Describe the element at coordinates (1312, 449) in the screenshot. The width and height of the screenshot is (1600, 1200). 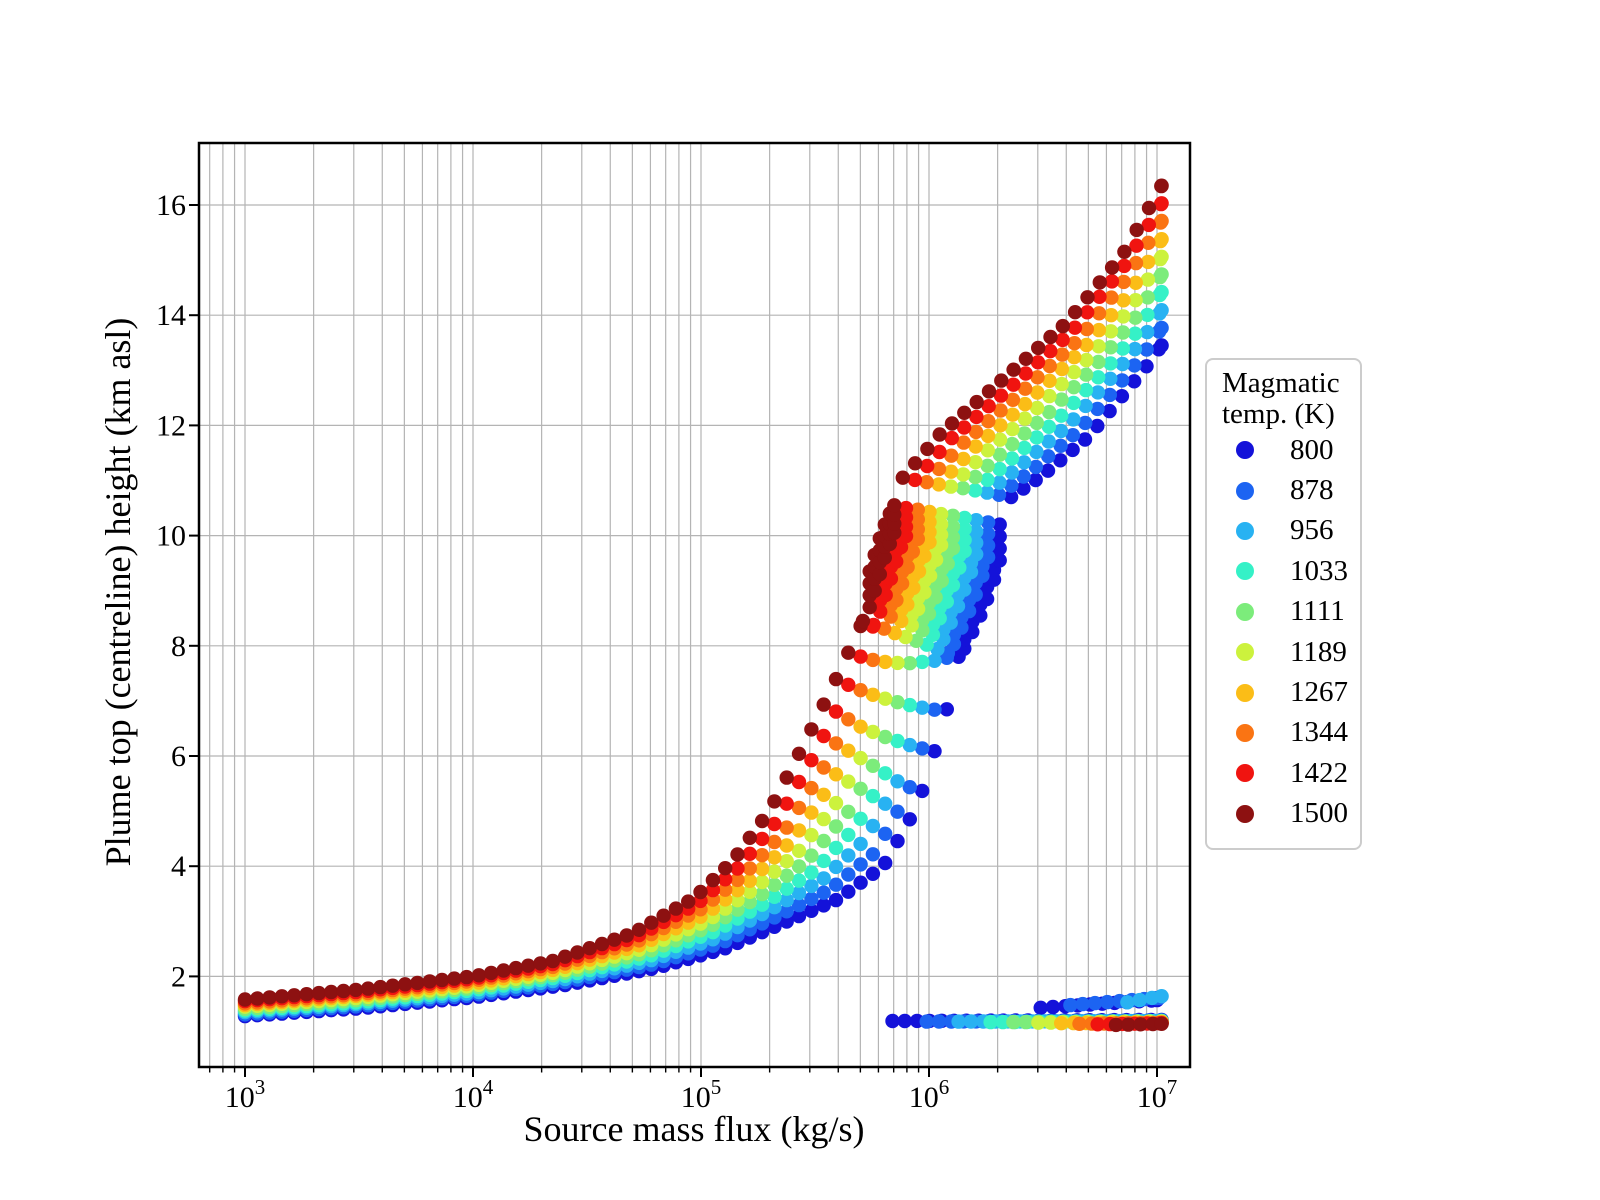
I see `legend-entry-label: 800` at that location.